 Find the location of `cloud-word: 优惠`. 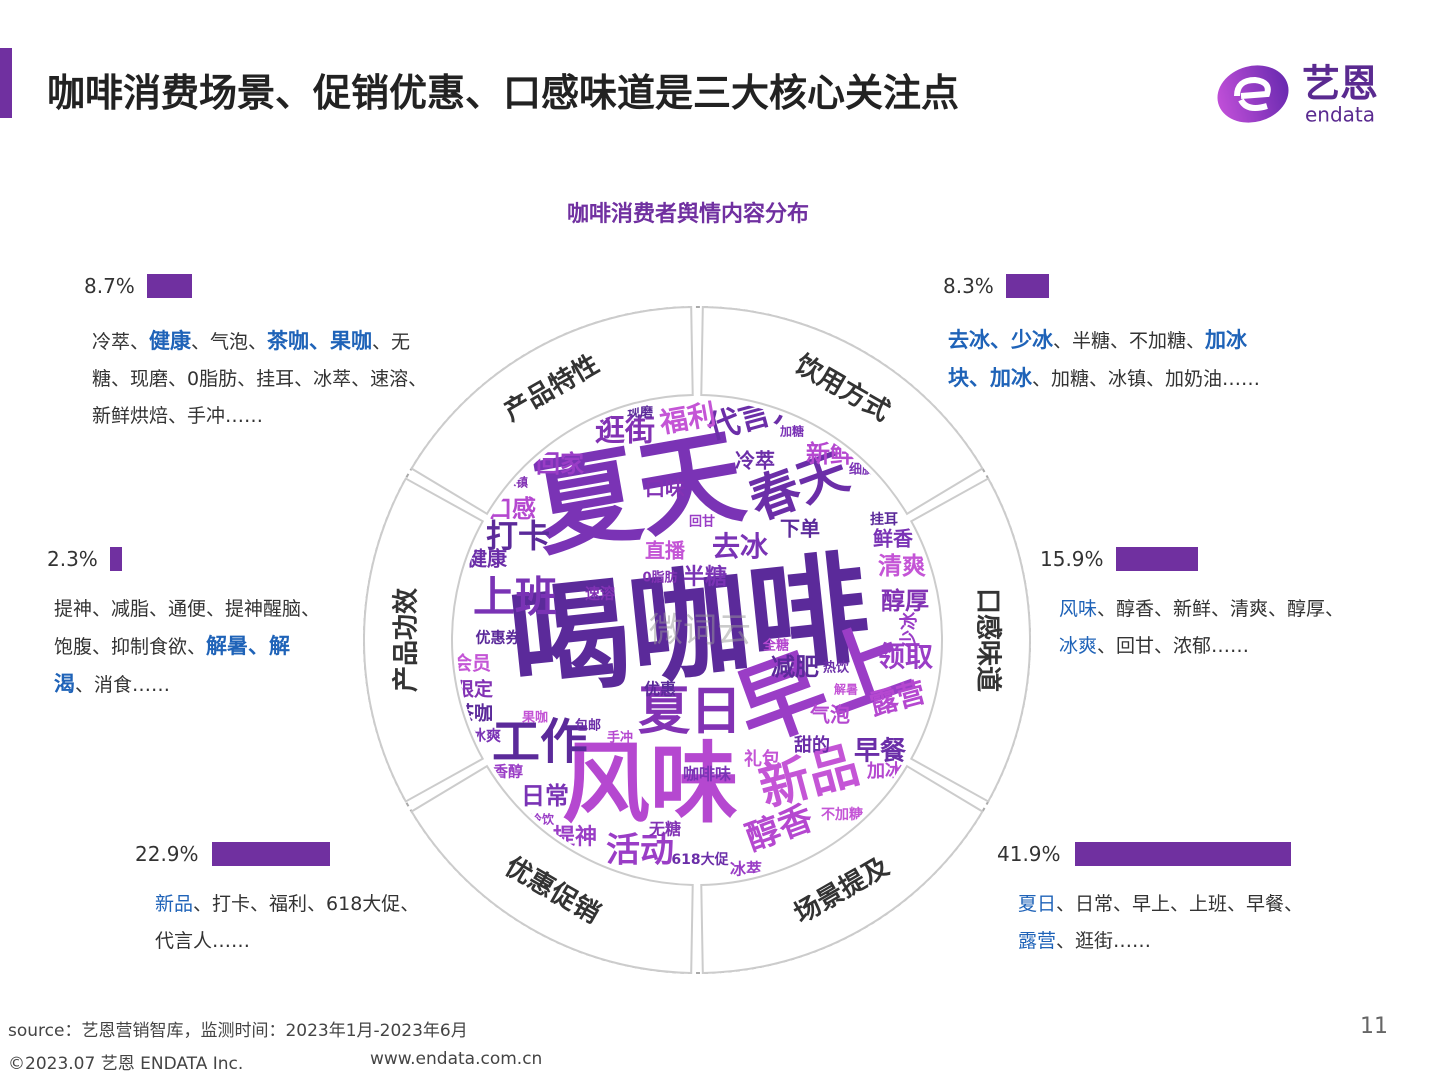

cloud-word: 优惠 is located at coordinates (660, 689).